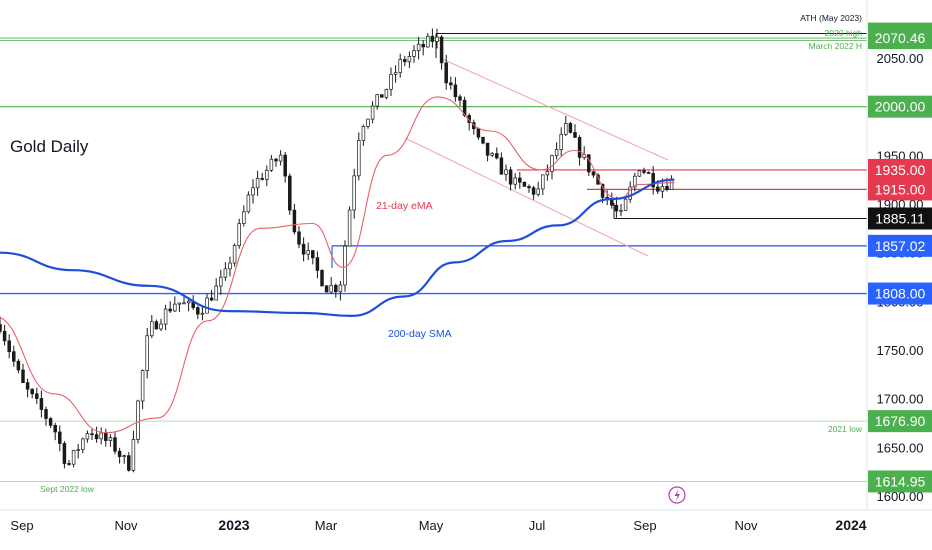 The image size is (932, 550). I want to click on lightning-icon, so click(677, 495).